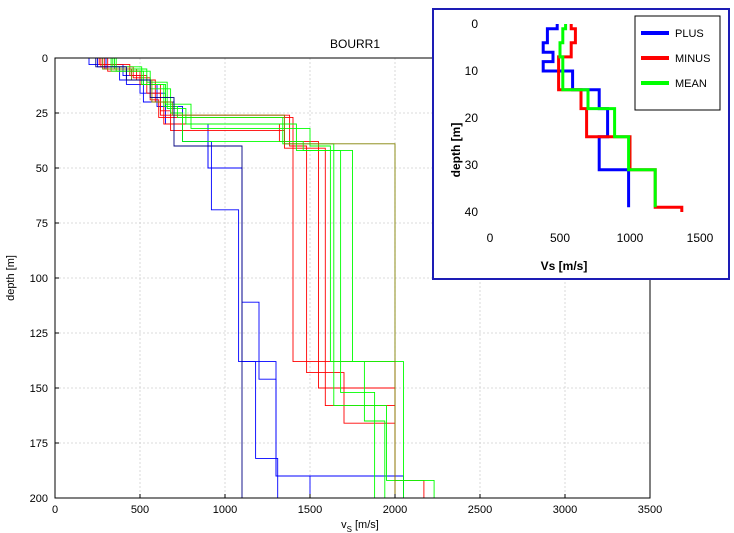 The width and height of the screenshot is (734, 533). What do you see at coordinates (349, 529) in the screenshot?
I see `main-x-axis-label-sub: S` at bounding box center [349, 529].